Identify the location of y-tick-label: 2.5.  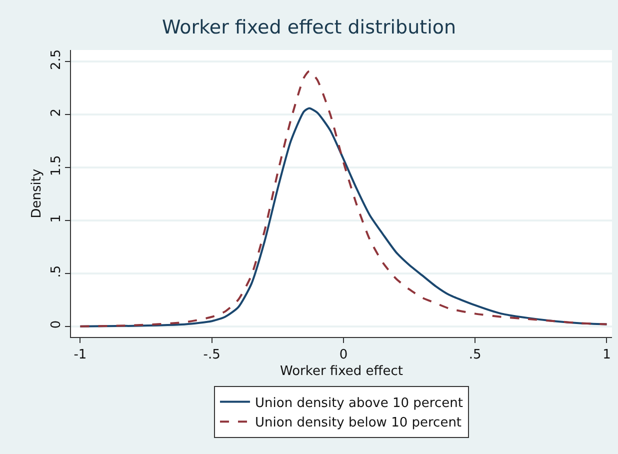
(56, 59).